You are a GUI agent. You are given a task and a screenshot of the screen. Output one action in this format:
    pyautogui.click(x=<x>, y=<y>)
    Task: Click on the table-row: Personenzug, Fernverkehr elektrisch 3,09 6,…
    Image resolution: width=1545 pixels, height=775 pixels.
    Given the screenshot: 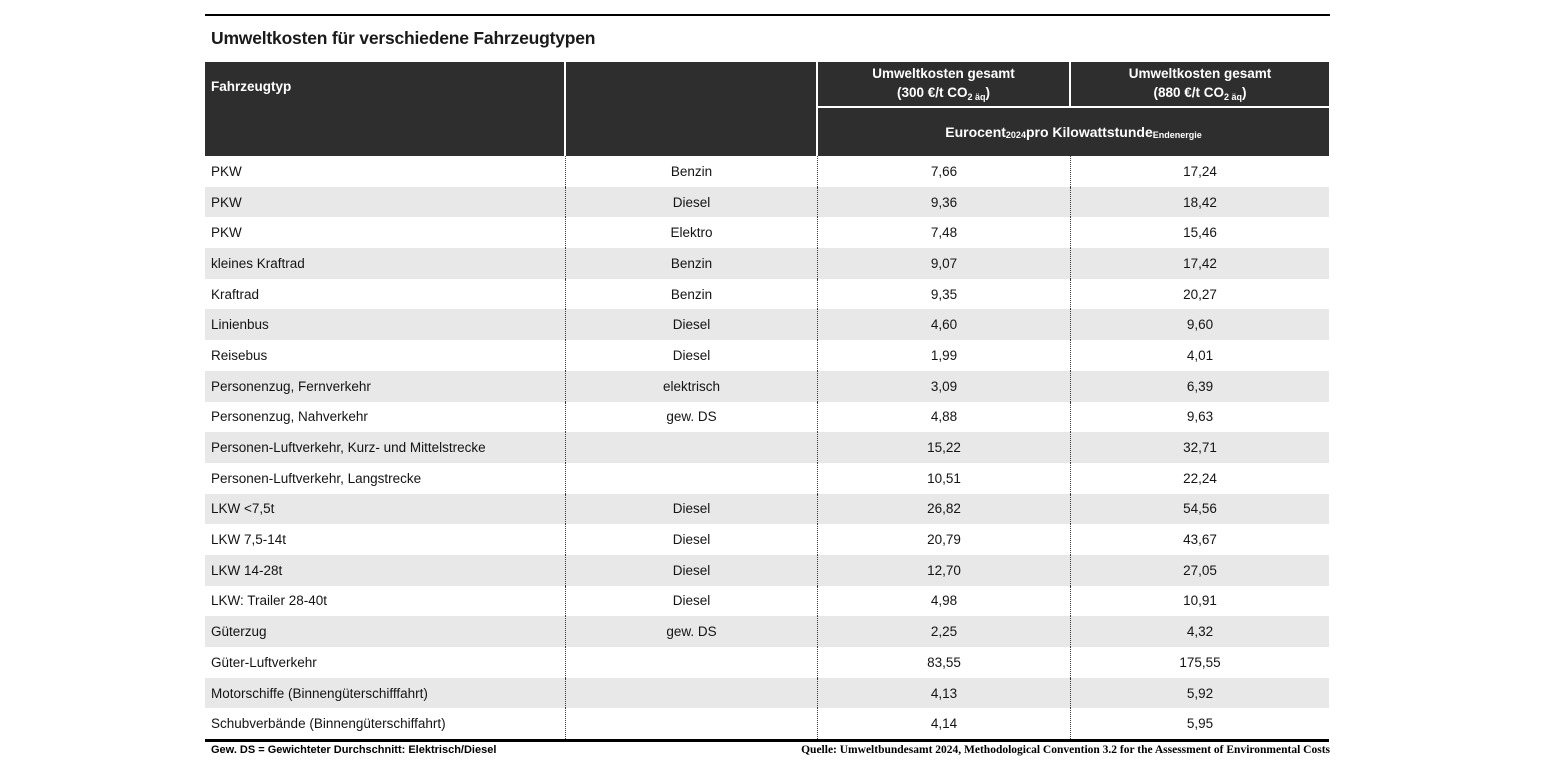 What is the action you would take?
    pyautogui.click(x=767, y=386)
    